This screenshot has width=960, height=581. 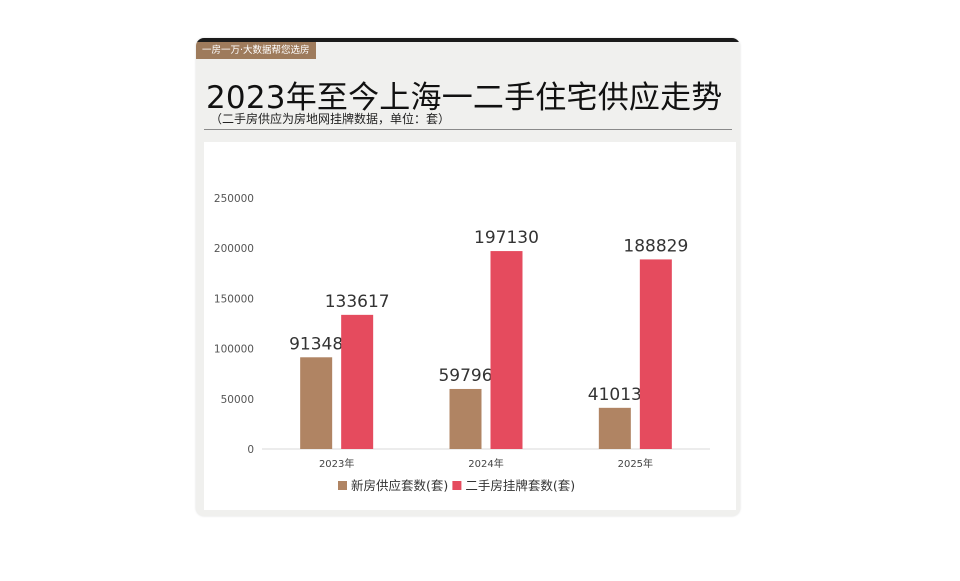 What do you see at coordinates (615, 395) in the screenshot?
I see `data-label: 41013` at bounding box center [615, 395].